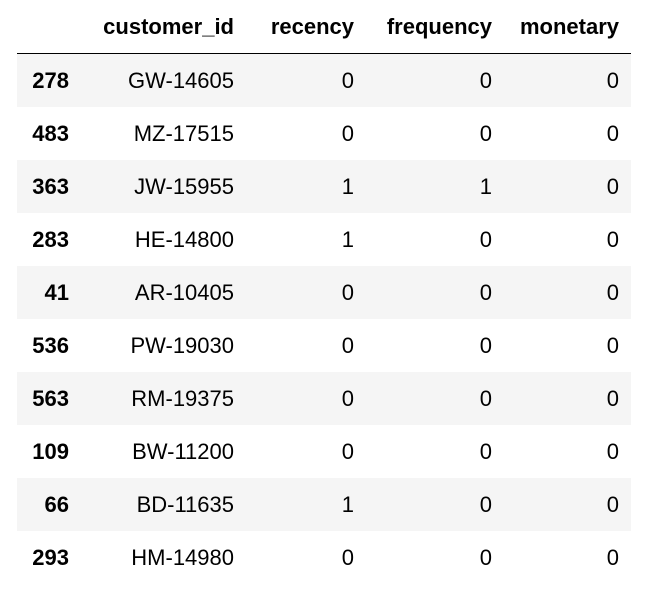  I want to click on table-row: 536 PW-19030 0 0 0, so click(324, 345).